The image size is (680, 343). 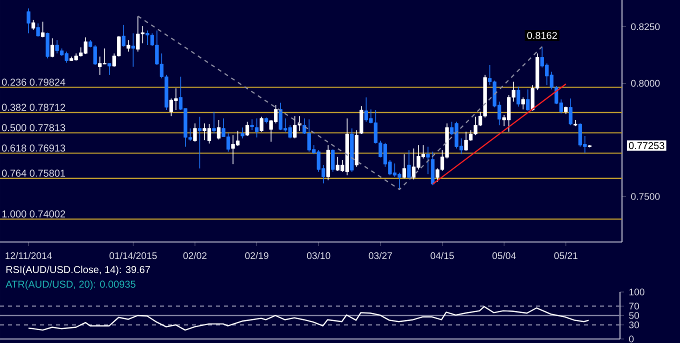 I want to click on annotation: 0.8162, so click(x=542, y=36).